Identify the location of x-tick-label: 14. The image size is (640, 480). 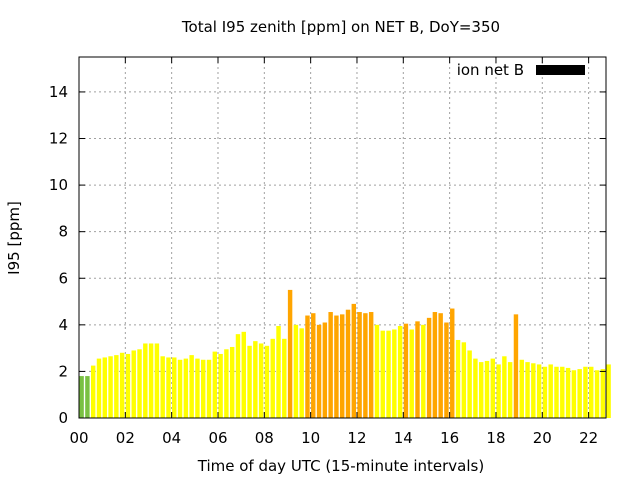
(403, 438).